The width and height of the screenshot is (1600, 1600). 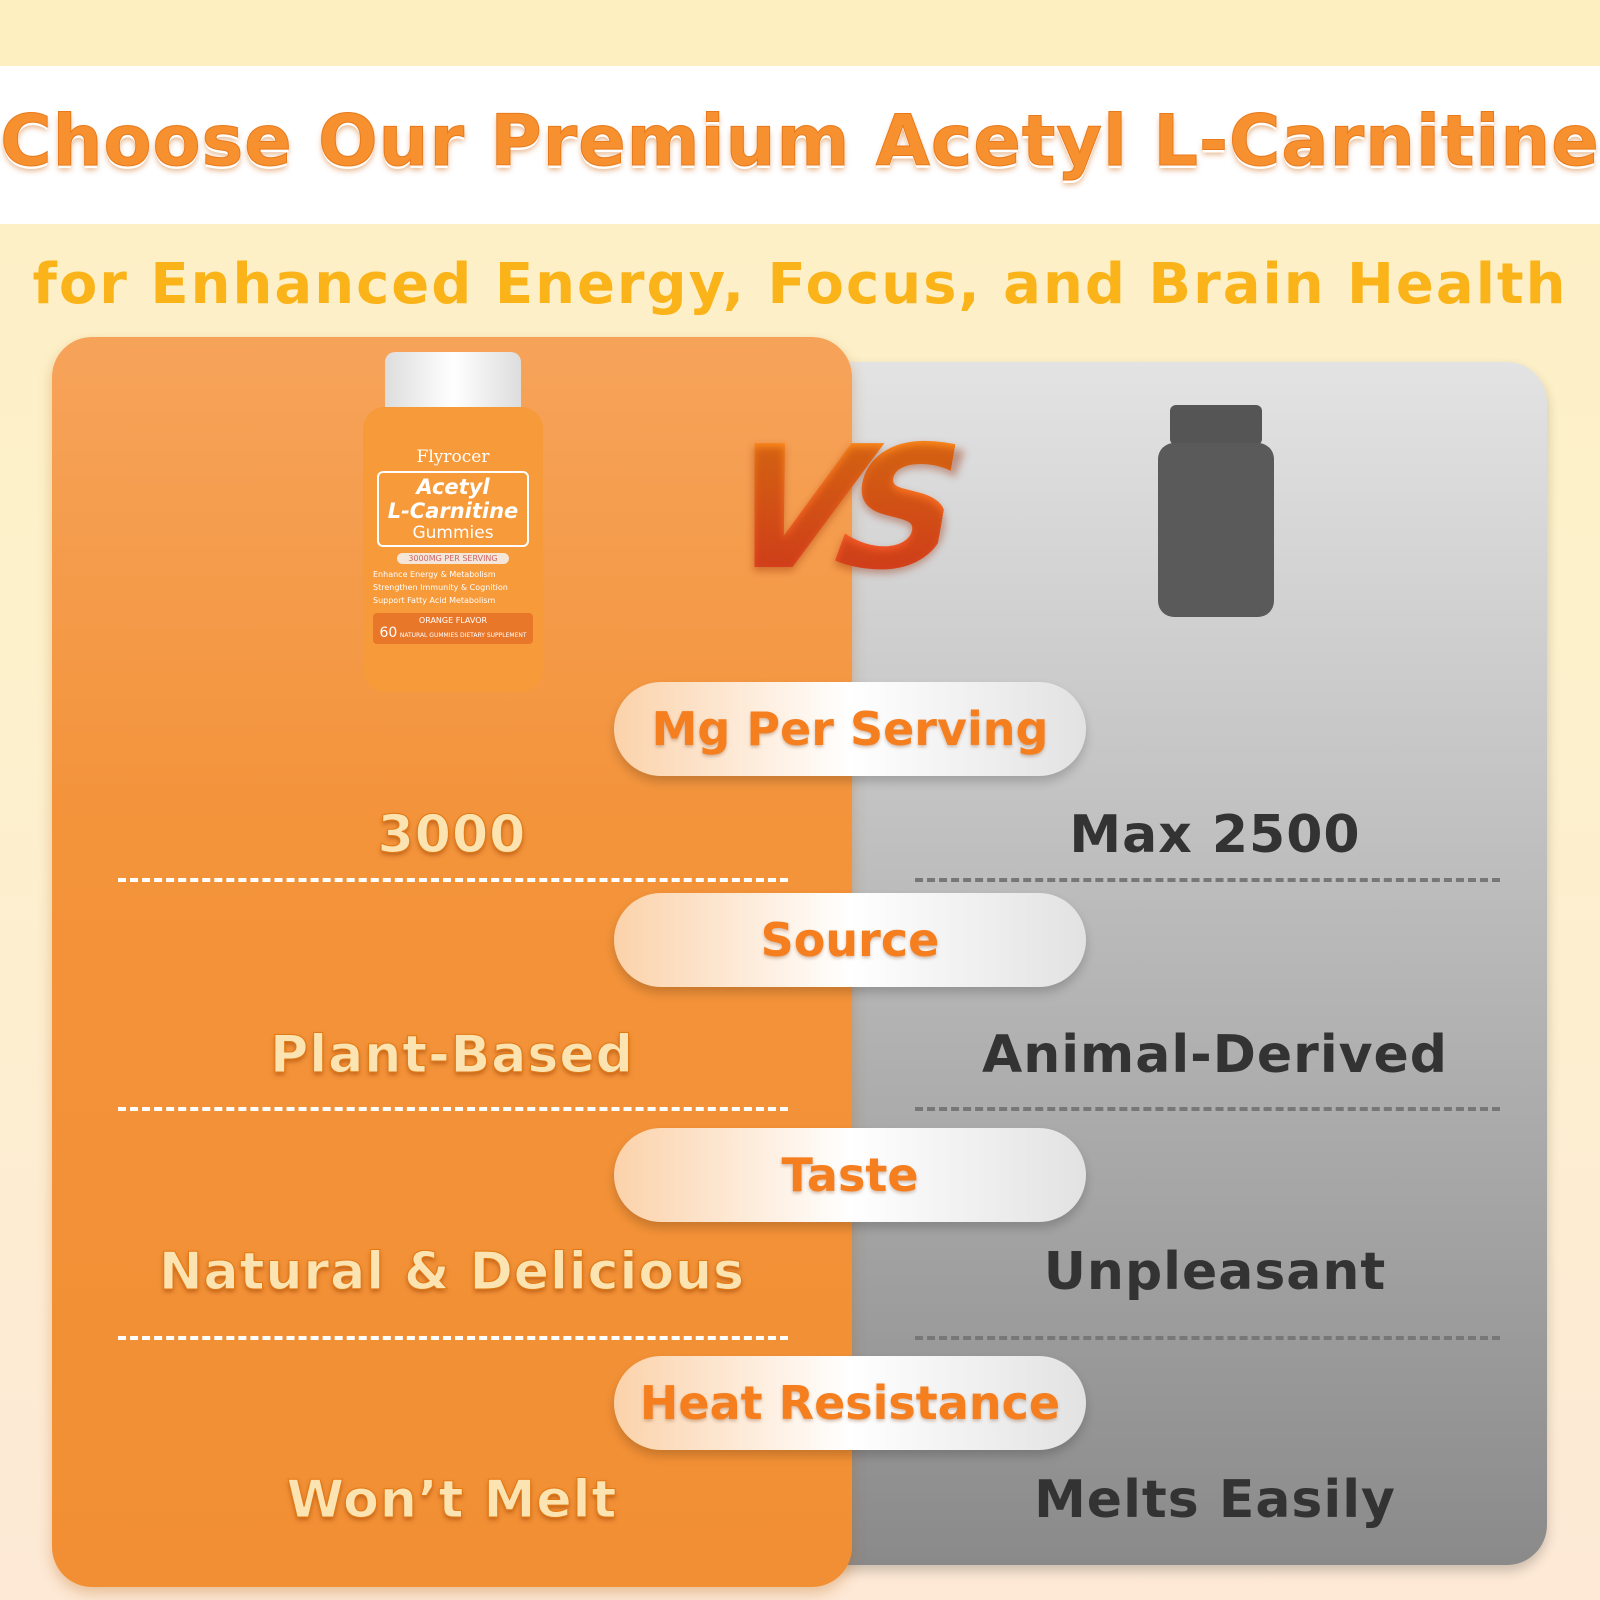 What do you see at coordinates (453, 382) in the screenshot?
I see `bottle-cap` at bounding box center [453, 382].